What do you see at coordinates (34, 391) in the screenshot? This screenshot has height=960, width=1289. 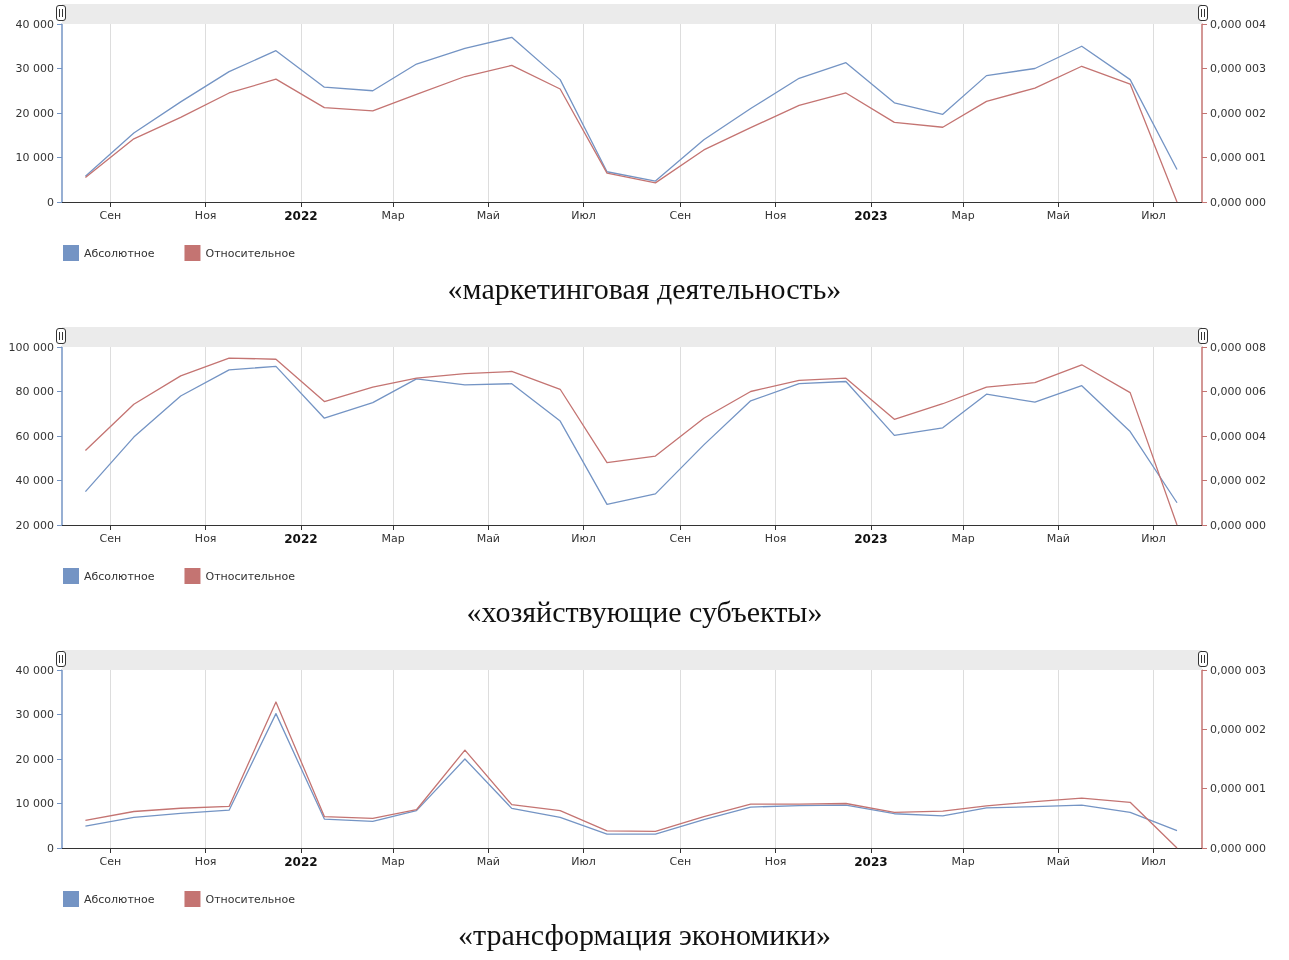 I see `y-tick-label: 80 000` at bounding box center [34, 391].